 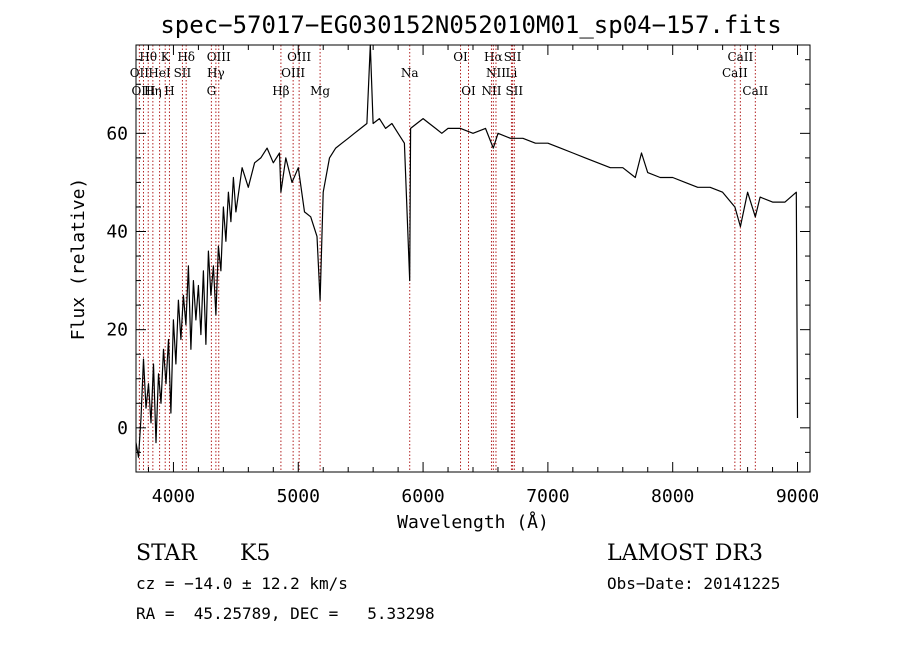 I want to click on line-label-17: OI, so click(x=460, y=57).